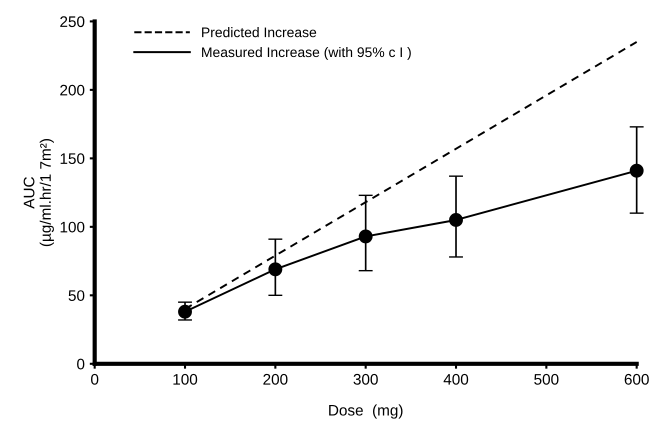 This screenshot has width=653, height=428. What do you see at coordinates (306, 53) in the screenshot?
I see `legend-label: Measured Increase (with 95% c I )` at bounding box center [306, 53].